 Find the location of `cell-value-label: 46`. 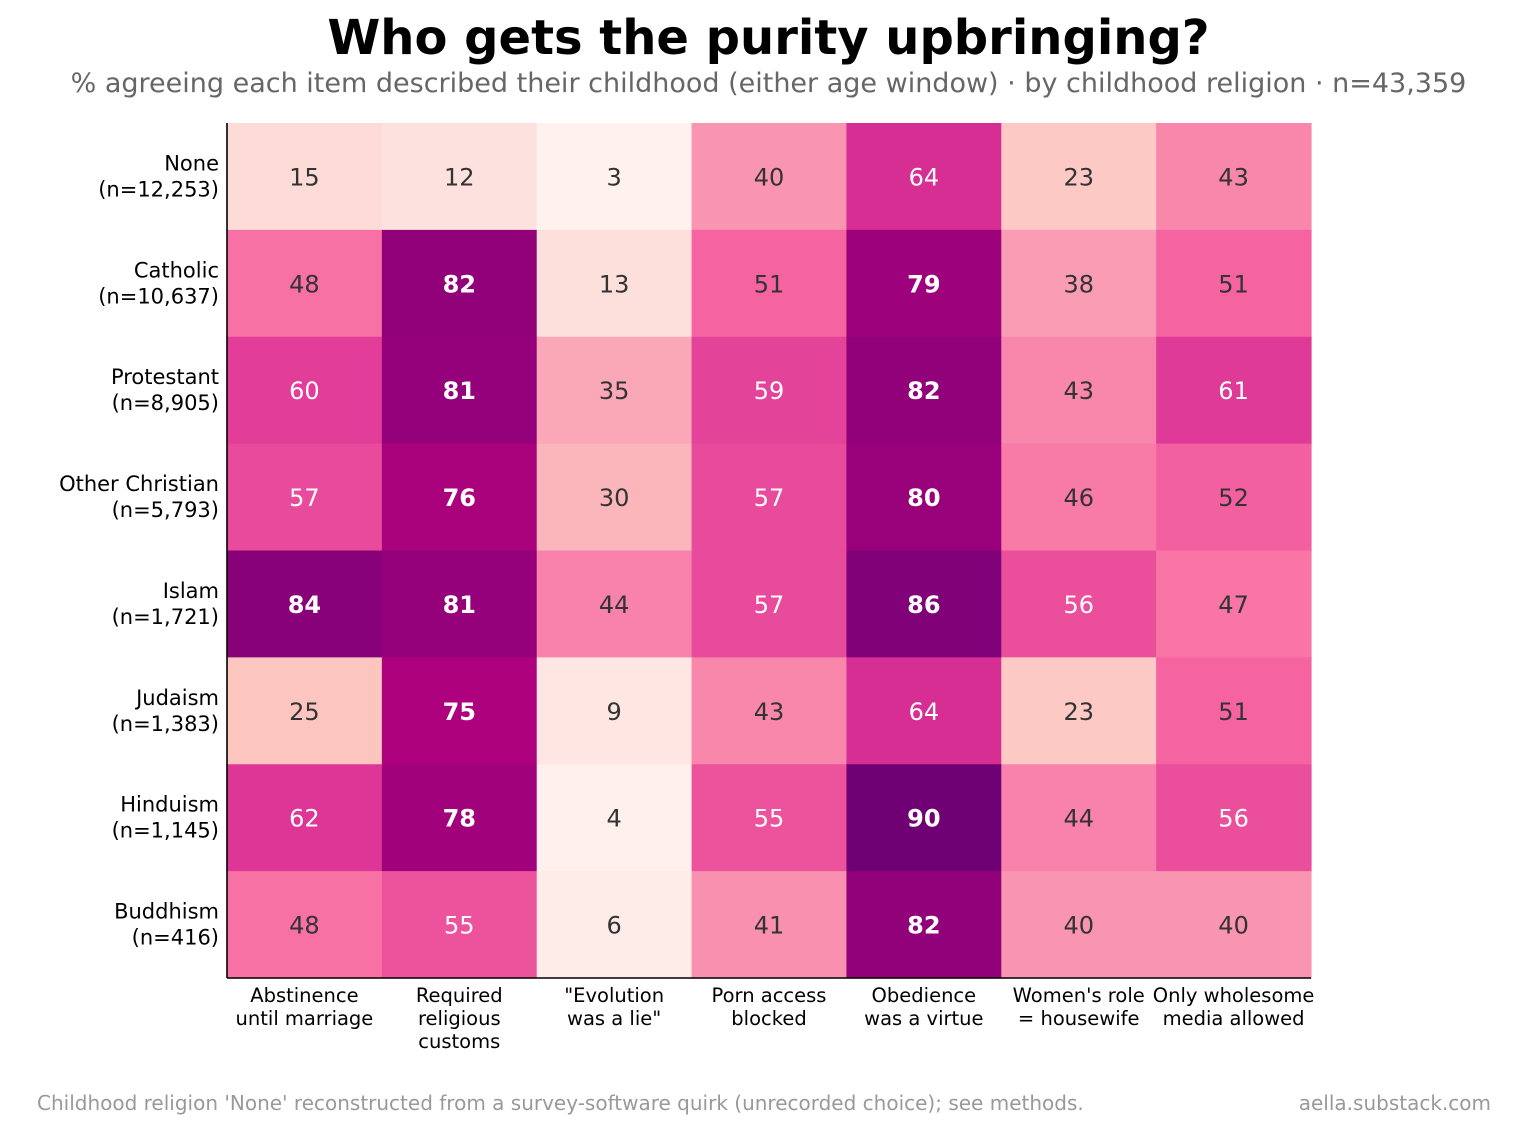

cell-value-label: 46 is located at coordinates (1078, 498).